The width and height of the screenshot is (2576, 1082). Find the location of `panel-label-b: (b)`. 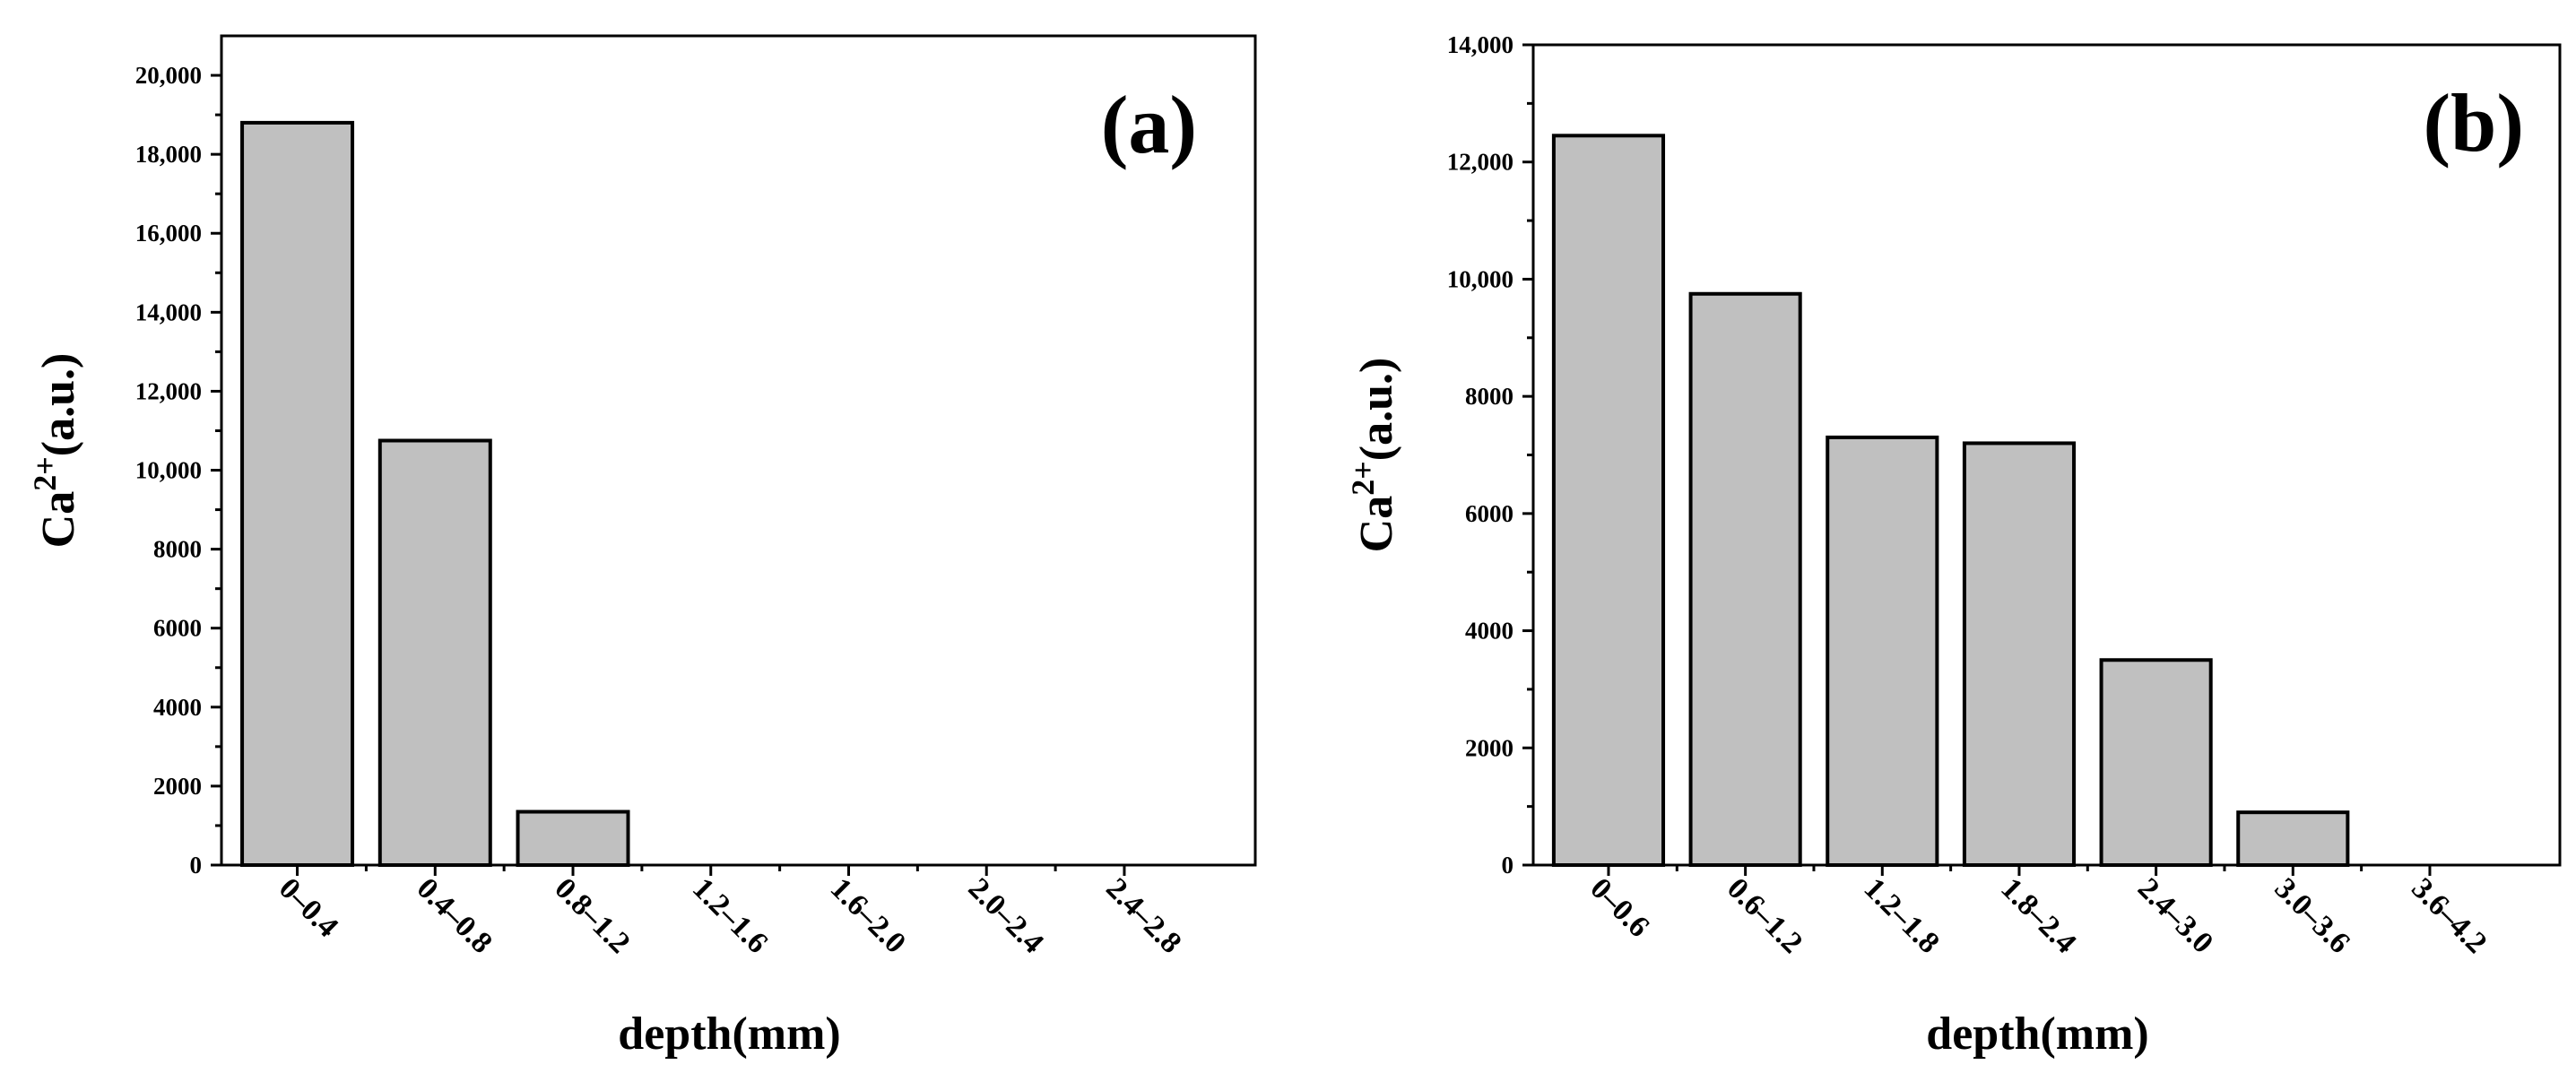

panel-label-b: (b) is located at coordinates (2474, 123).